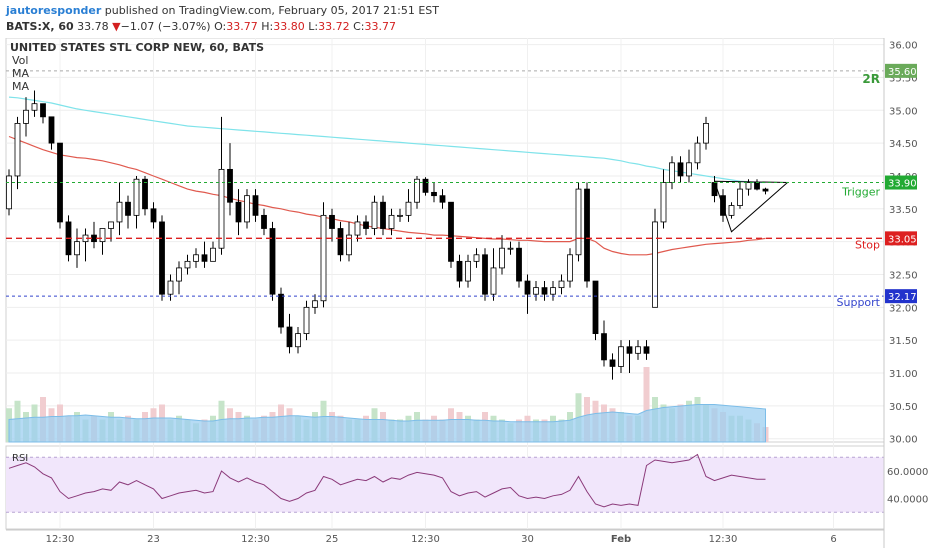 The image size is (932, 550). What do you see at coordinates (242, 26) in the screenshot?
I see `open-value: 33.77` at bounding box center [242, 26].